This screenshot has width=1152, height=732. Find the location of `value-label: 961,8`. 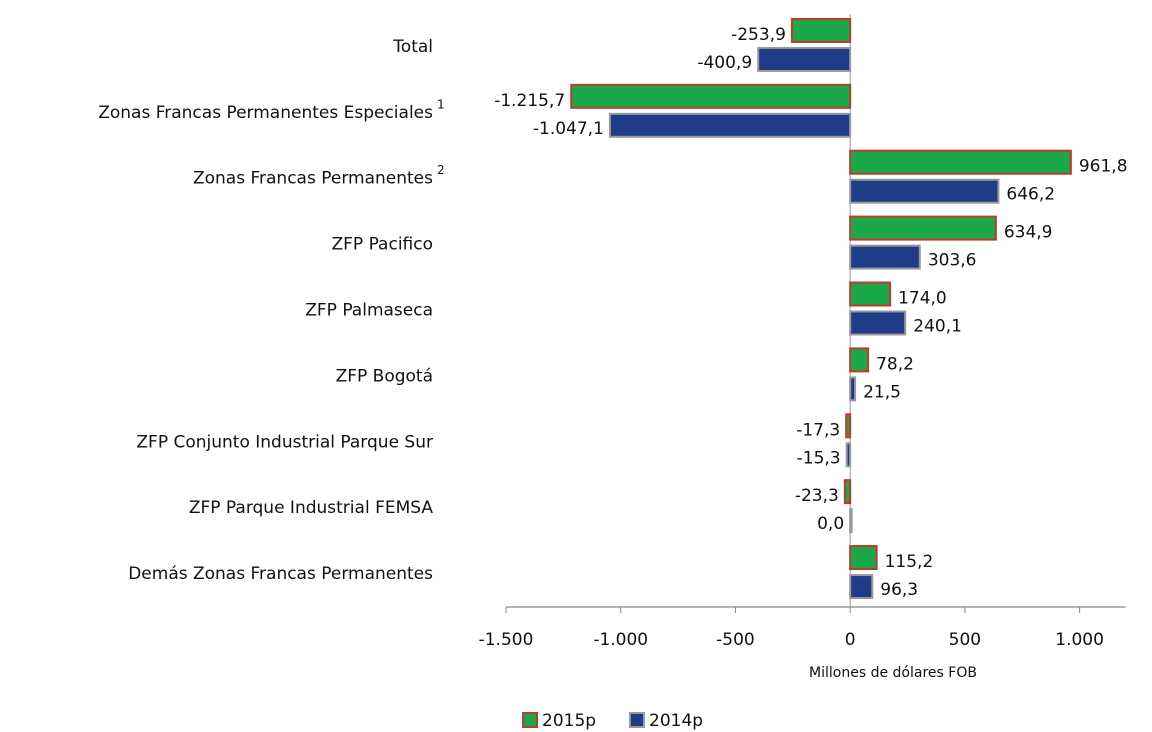

value-label: 961,8 is located at coordinates (1103, 167).